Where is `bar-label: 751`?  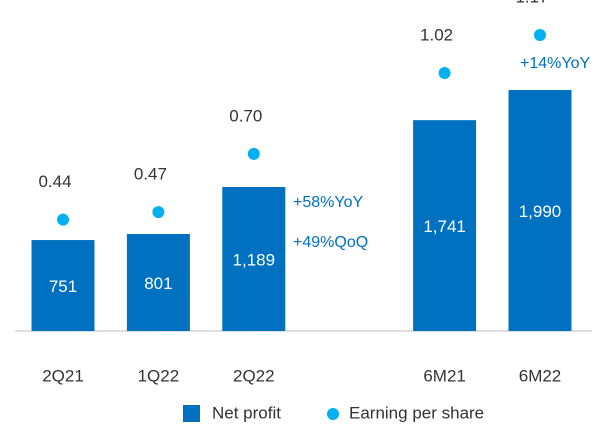
bar-label: 751 is located at coordinates (63, 286).